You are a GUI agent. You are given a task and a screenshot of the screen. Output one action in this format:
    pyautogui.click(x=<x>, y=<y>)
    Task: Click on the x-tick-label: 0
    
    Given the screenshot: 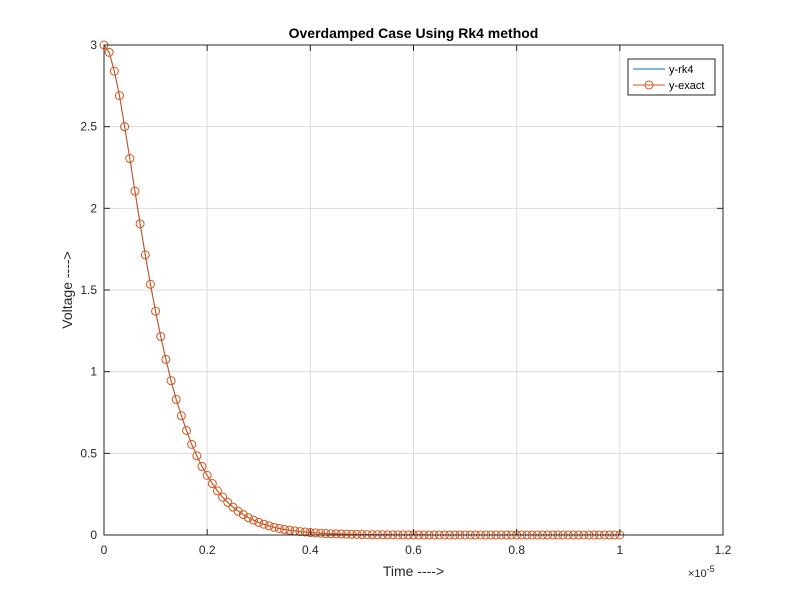 What is the action you would take?
    pyautogui.click(x=104, y=550)
    